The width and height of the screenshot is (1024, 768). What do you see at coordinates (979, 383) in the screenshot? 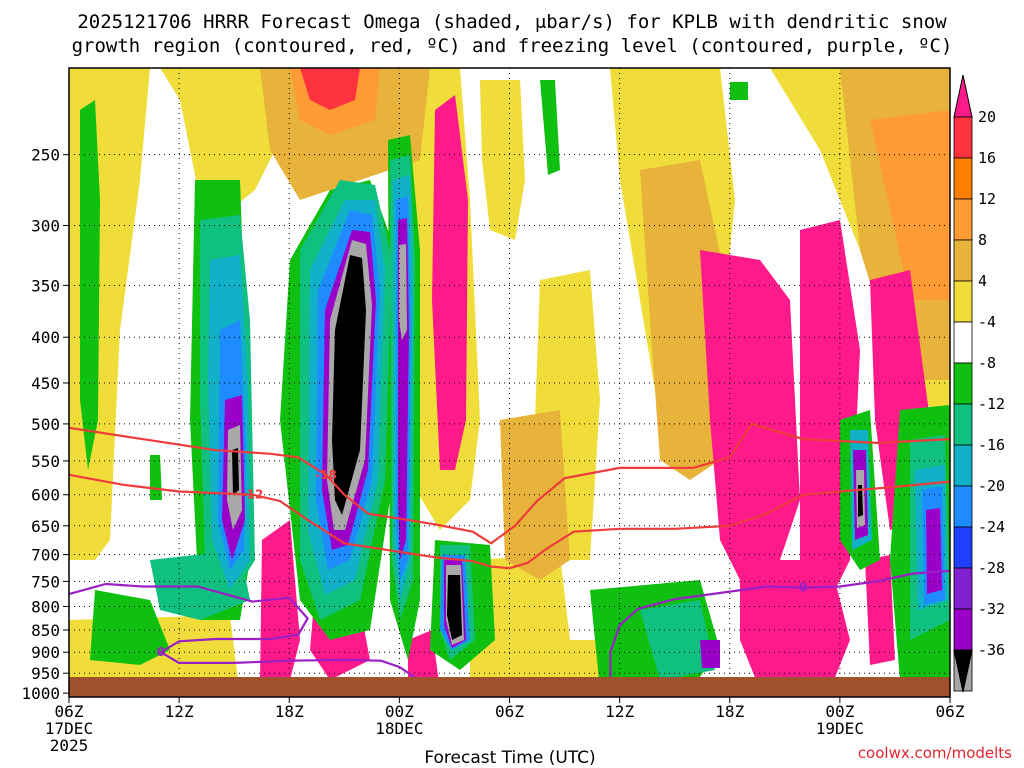
I see `colorbar: 20 16 12 8 4 -4 -8 -12 -16 -20 -24 -28 -32 -36` at bounding box center [979, 383].